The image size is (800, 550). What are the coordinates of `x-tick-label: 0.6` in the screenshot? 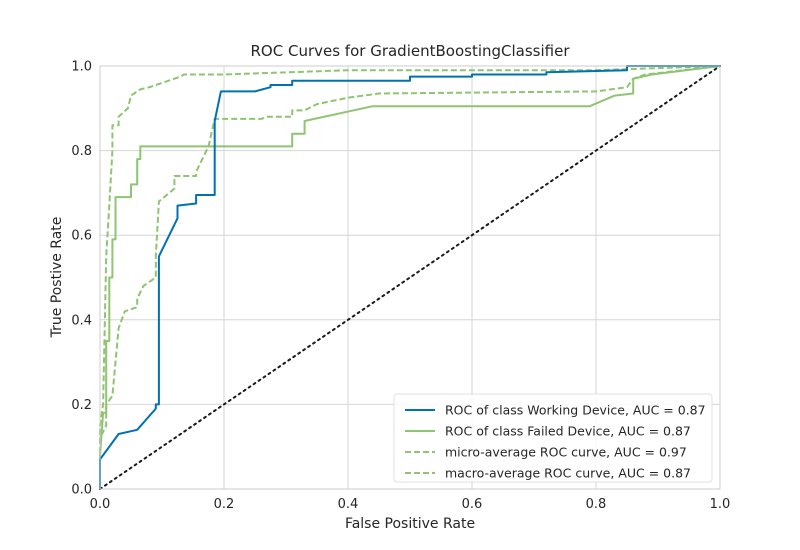 It's located at (472, 504).